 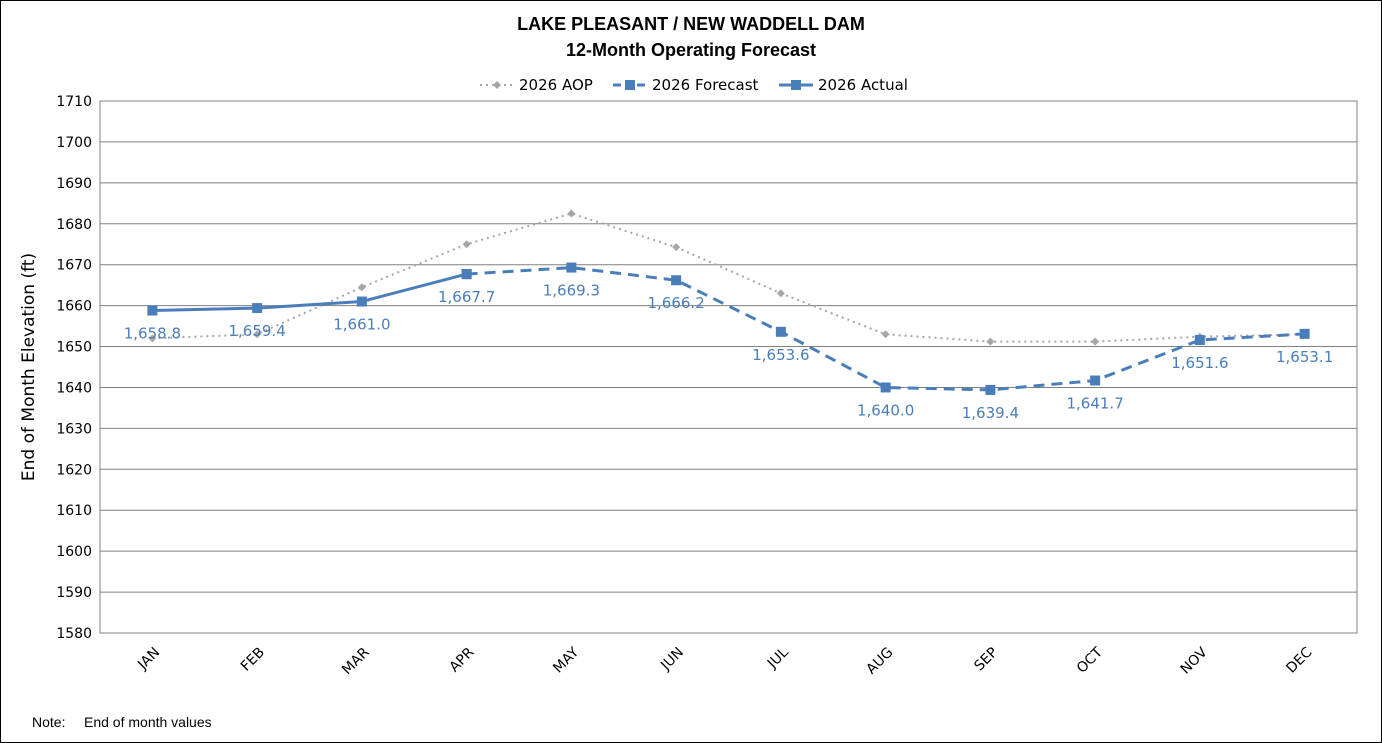 I want to click on data-label: 1,658.8, so click(x=152, y=334).